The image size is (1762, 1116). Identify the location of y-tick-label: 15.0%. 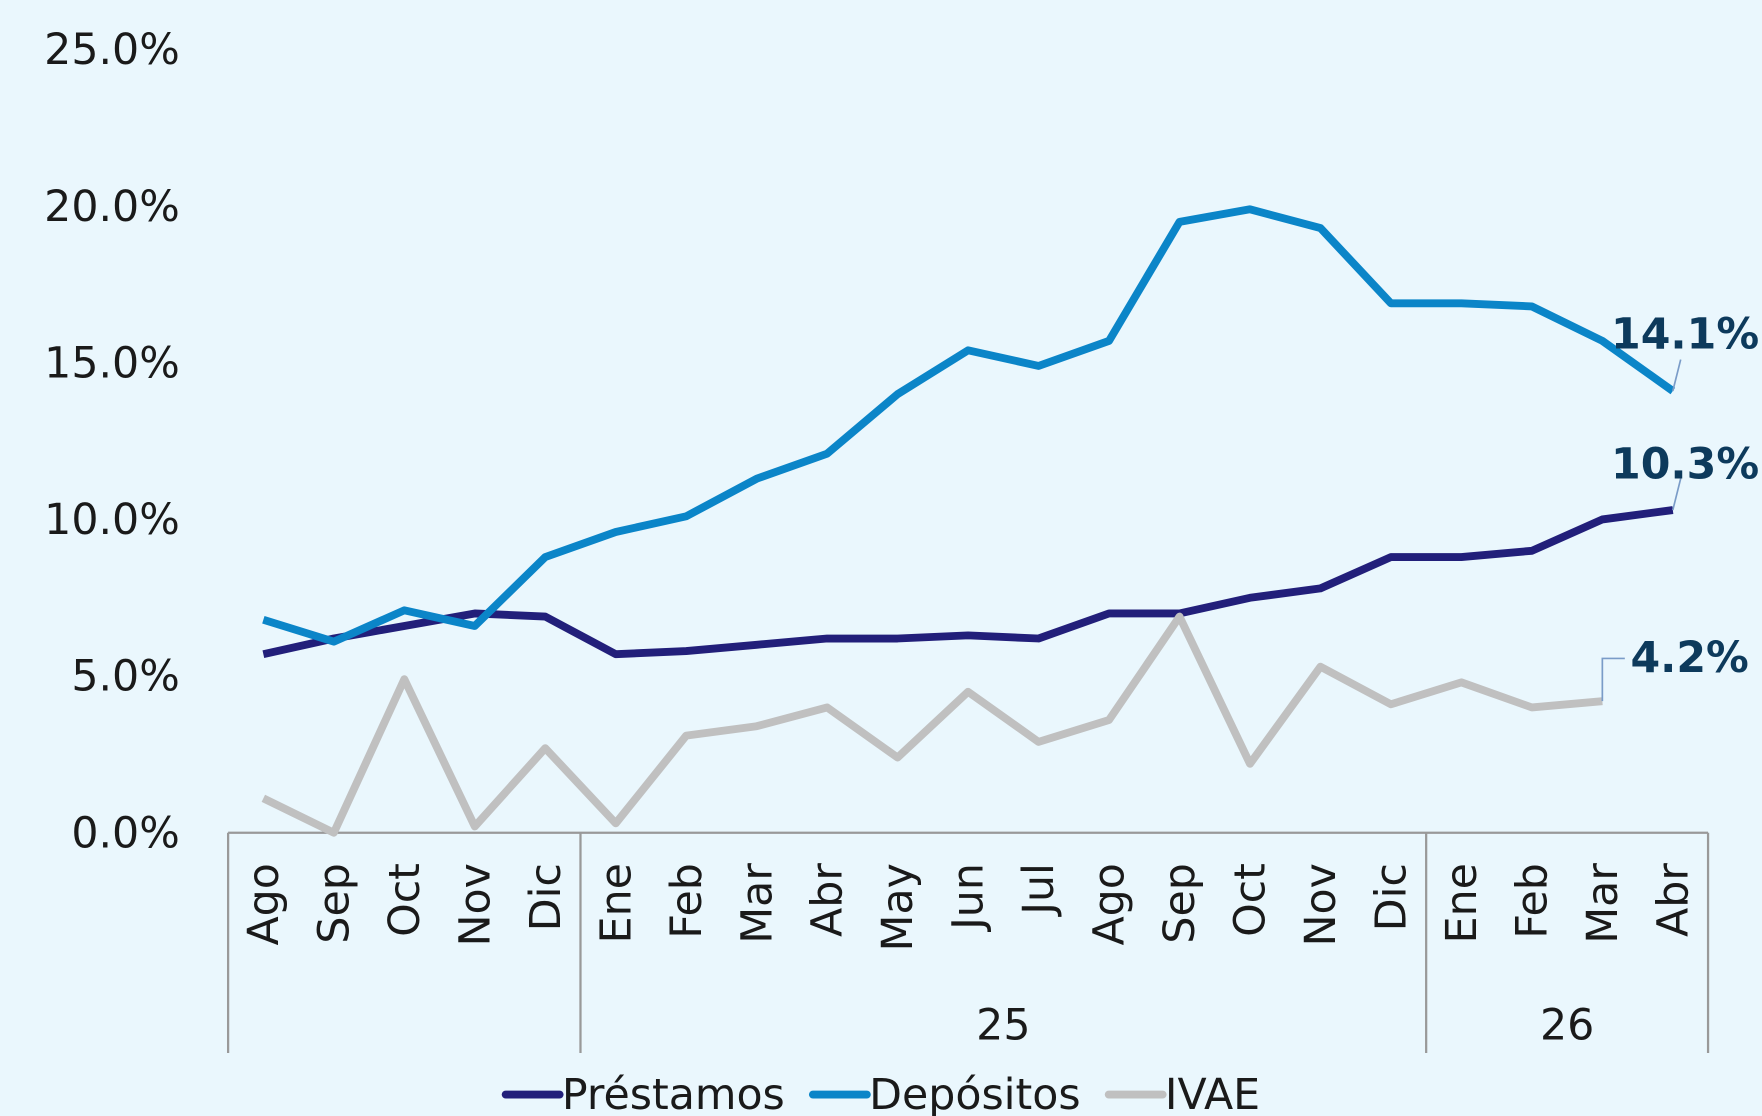
(112, 363).